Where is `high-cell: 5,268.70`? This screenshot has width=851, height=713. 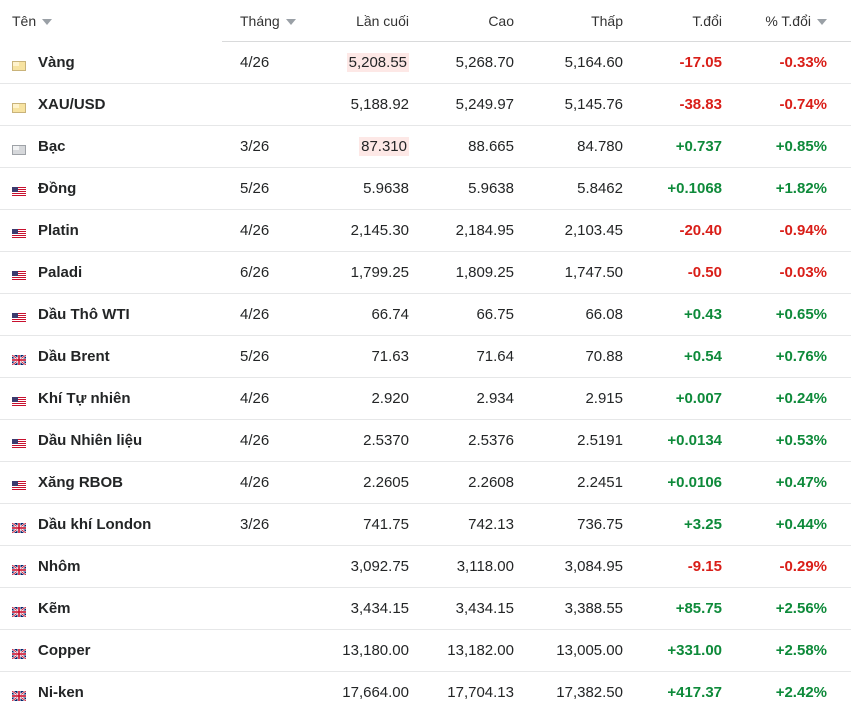 high-cell: 5,268.70 is located at coordinates (485, 62).